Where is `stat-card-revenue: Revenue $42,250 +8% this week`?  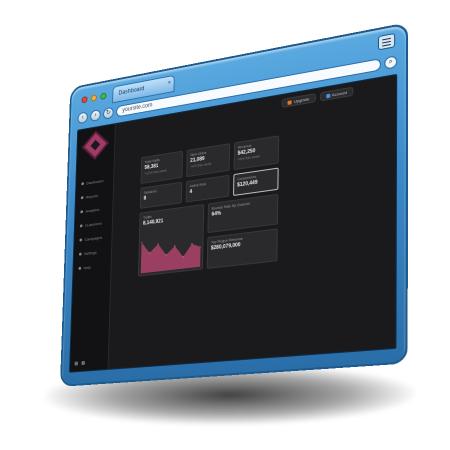
stat-card-revenue: Revenue $42,250 +8% this week is located at coordinates (256, 153).